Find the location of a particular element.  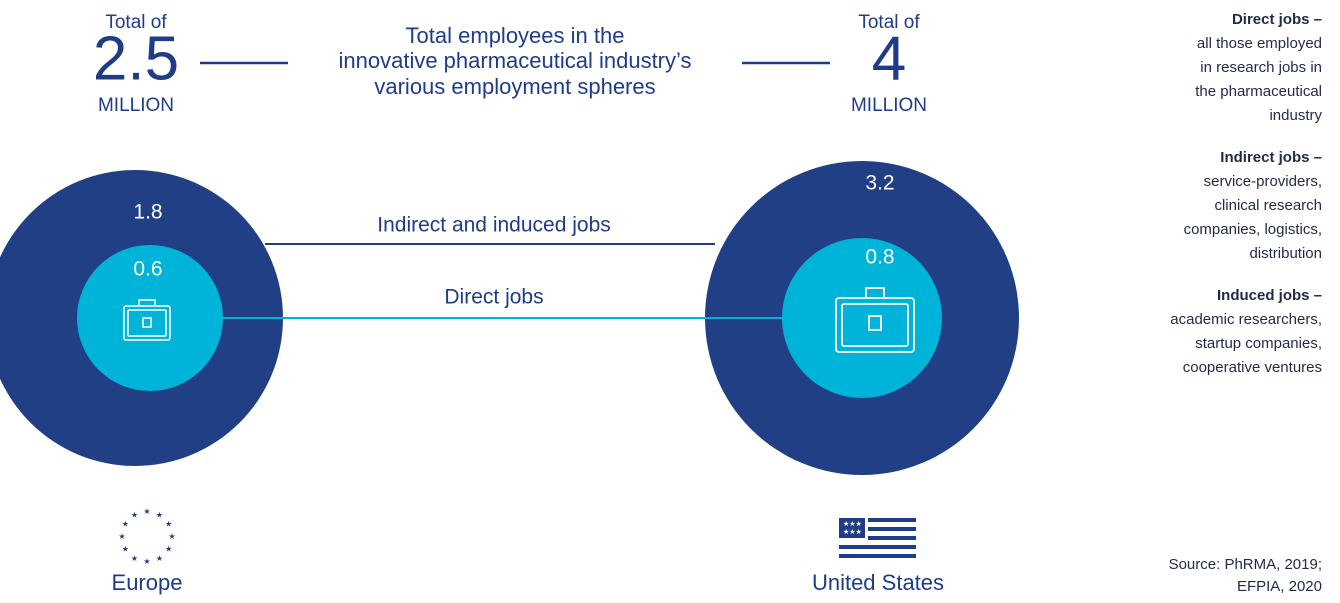

europe-total: 2.5 is located at coordinates (136, 58).